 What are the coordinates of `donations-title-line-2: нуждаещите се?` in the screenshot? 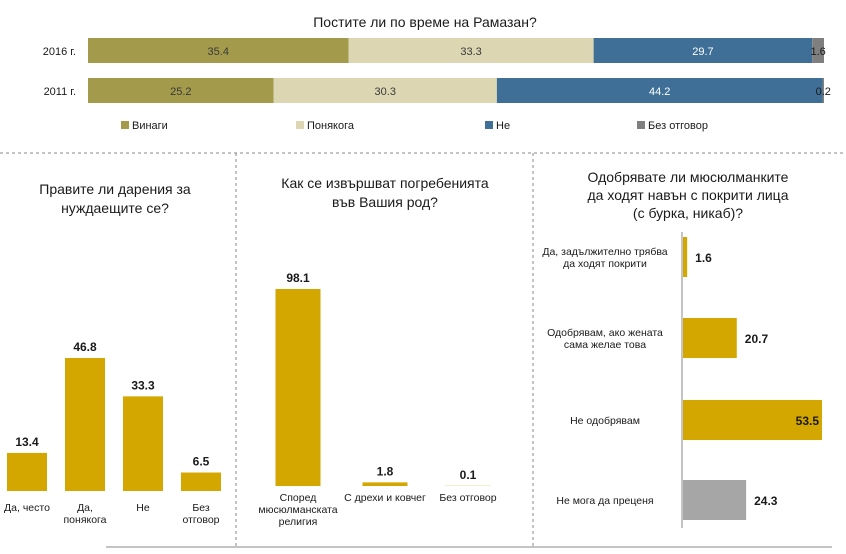 It's located at (115, 208).